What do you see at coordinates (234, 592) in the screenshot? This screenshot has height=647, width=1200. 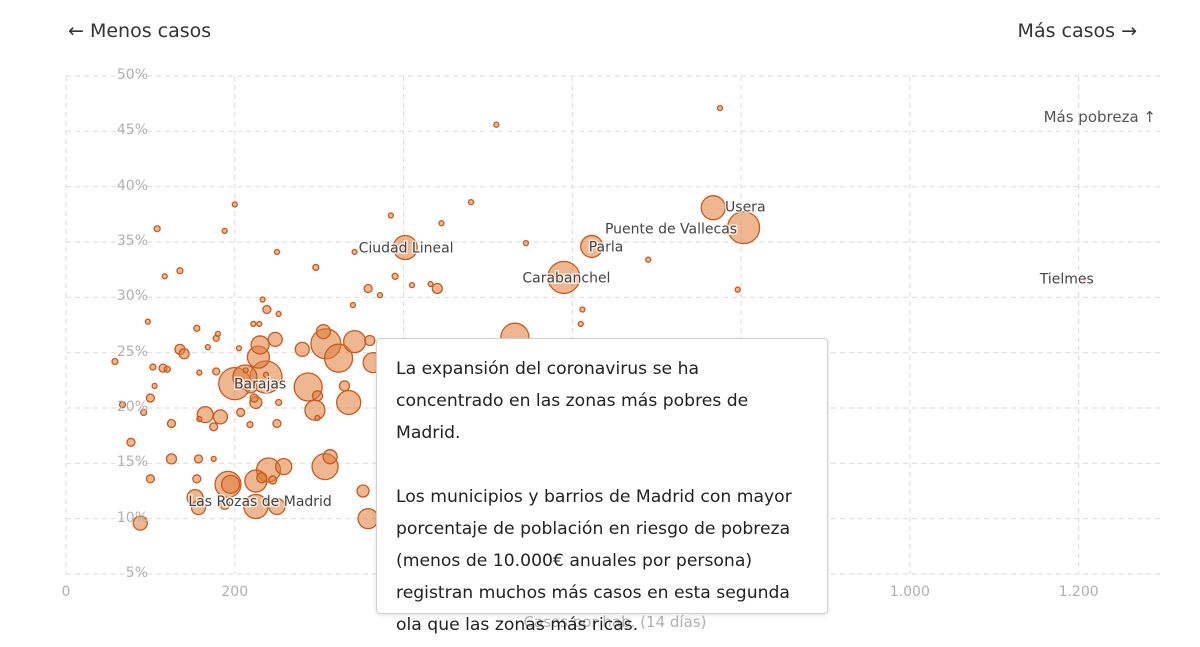 I see `x-tick-label: 200` at bounding box center [234, 592].